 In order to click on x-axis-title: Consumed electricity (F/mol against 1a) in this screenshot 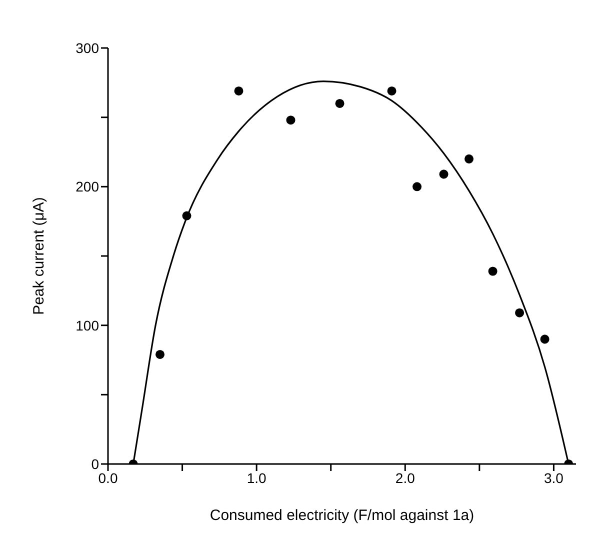, I will do `click(342, 515)`.